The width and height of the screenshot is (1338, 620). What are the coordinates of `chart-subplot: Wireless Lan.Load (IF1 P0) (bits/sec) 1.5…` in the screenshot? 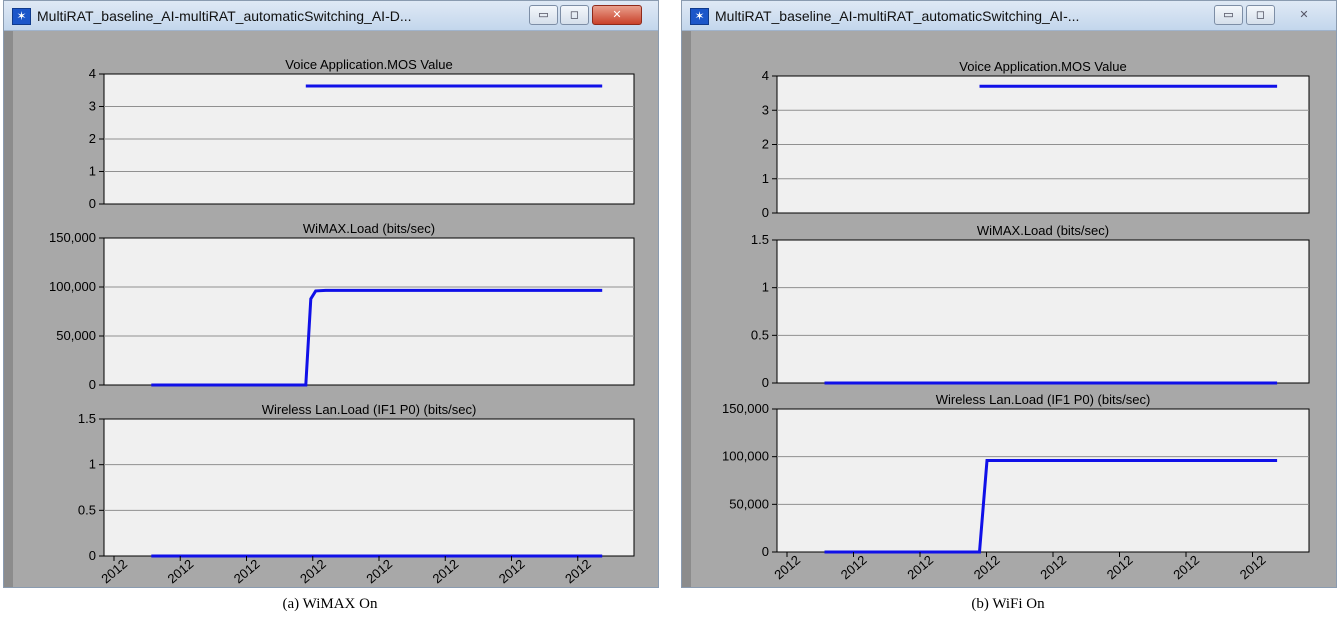 It's located at (356, 482).